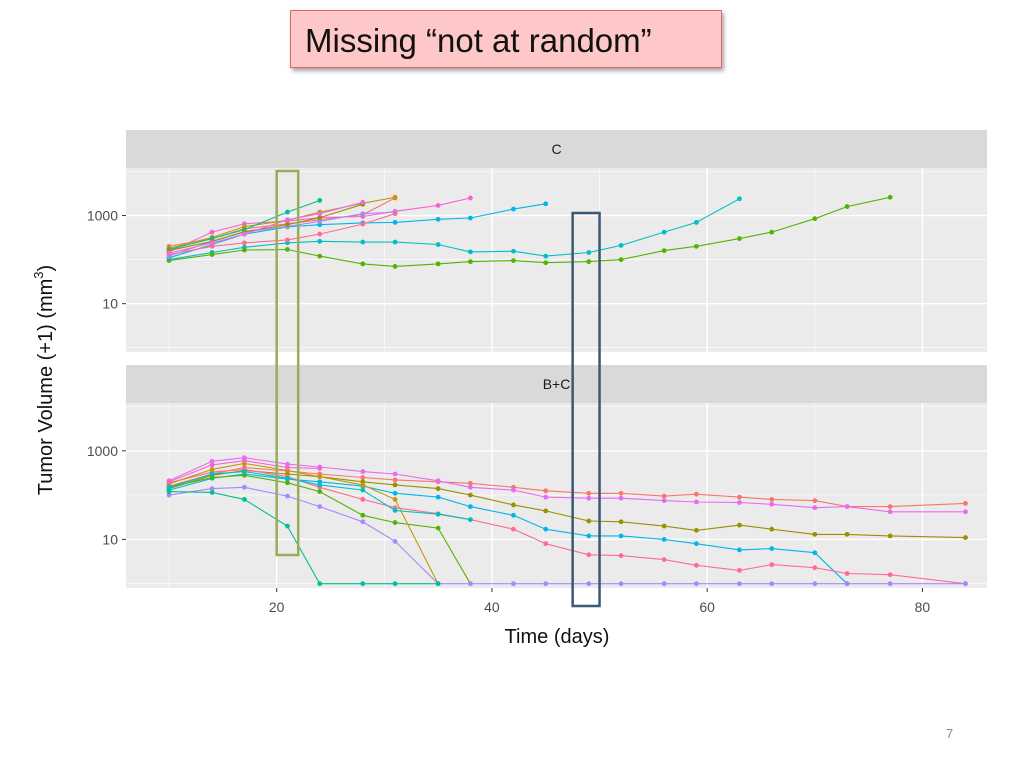  Describe the element at coordinates (707, 607) in the screenshot. I see `x-tick-label: 60` at that location.